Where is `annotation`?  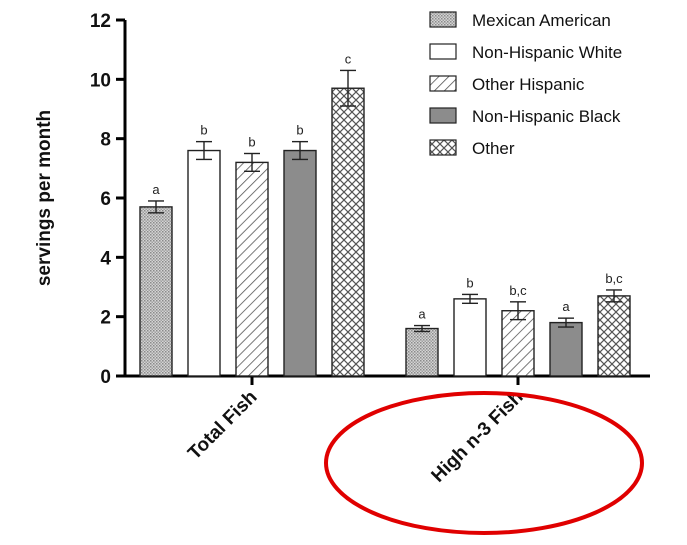
annotation is located at coordinates (484, 463).